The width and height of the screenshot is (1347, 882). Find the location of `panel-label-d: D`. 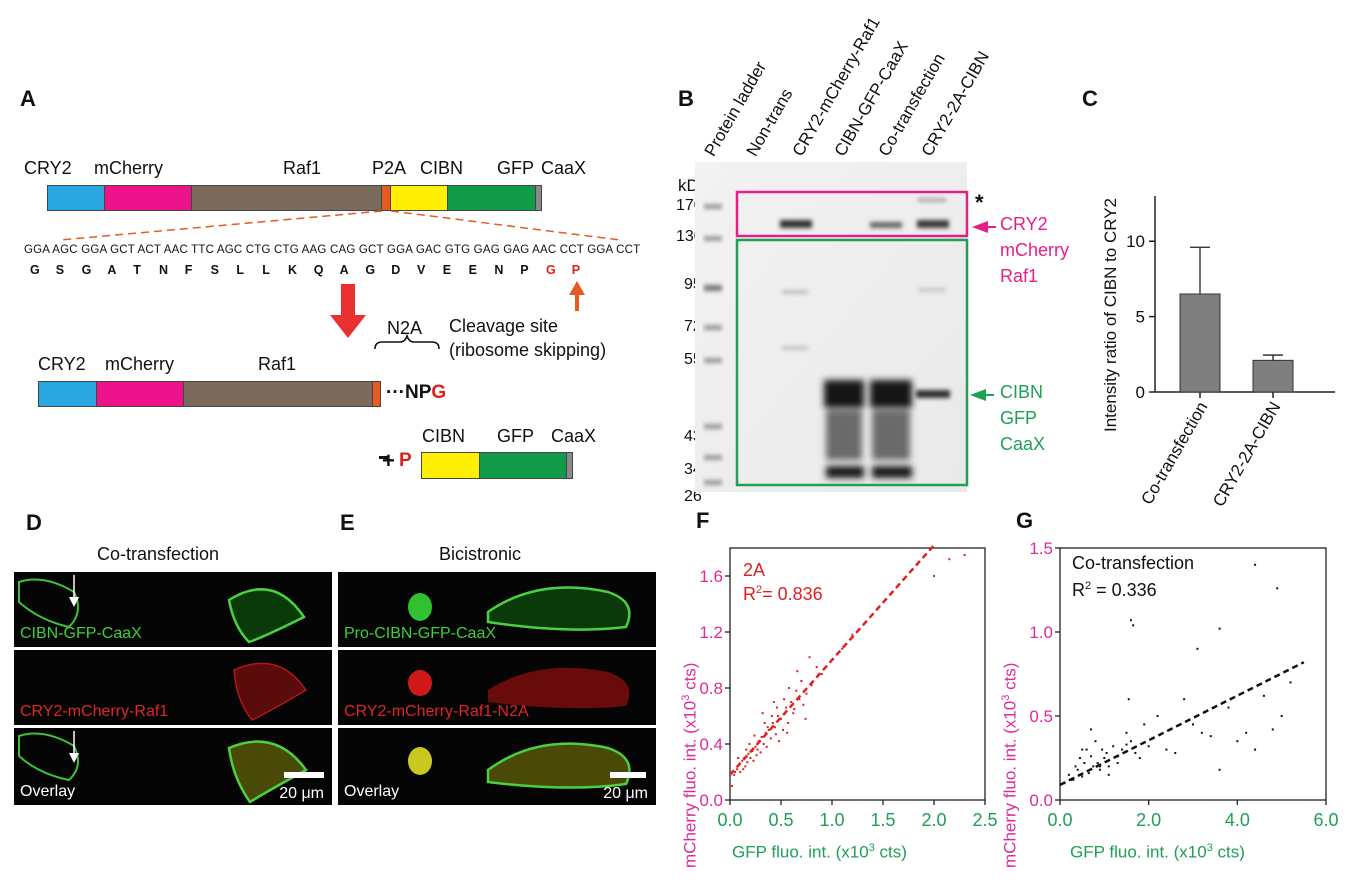

panel-label-d: D is located at coordinates (34, 522).